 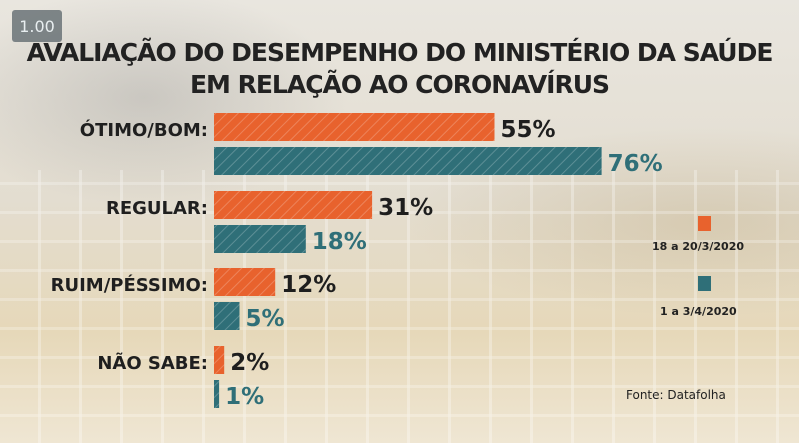 What do you see at coordinates (676, 395) in the screenshot?
I see `source-note: Fonte: Datafolha` at bounding box center [676, 395].